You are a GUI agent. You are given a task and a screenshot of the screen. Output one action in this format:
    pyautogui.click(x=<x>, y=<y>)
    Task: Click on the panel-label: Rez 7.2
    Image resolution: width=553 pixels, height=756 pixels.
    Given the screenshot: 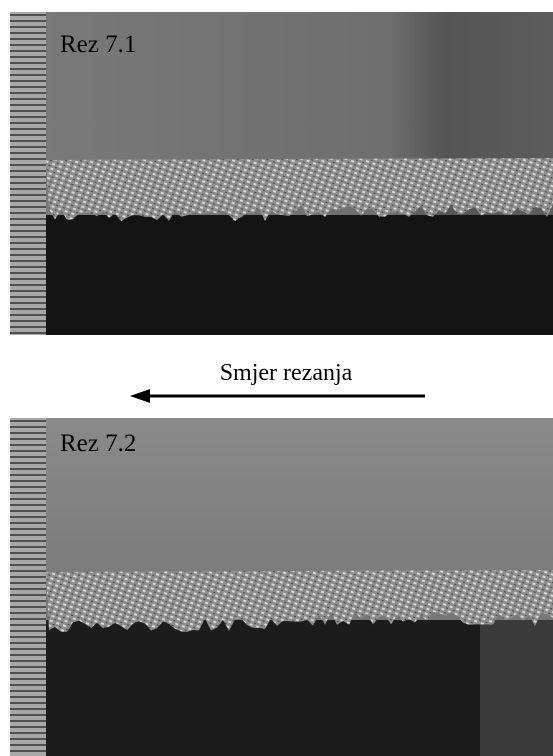 What is the action you would take?
    pyautogui.click(x=98, y=443)
    